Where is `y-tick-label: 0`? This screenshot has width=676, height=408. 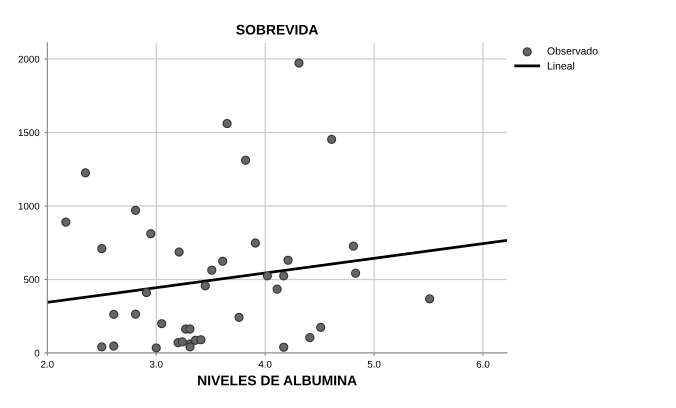
y-tick-label: 0 is located at coordinates (37, 353).